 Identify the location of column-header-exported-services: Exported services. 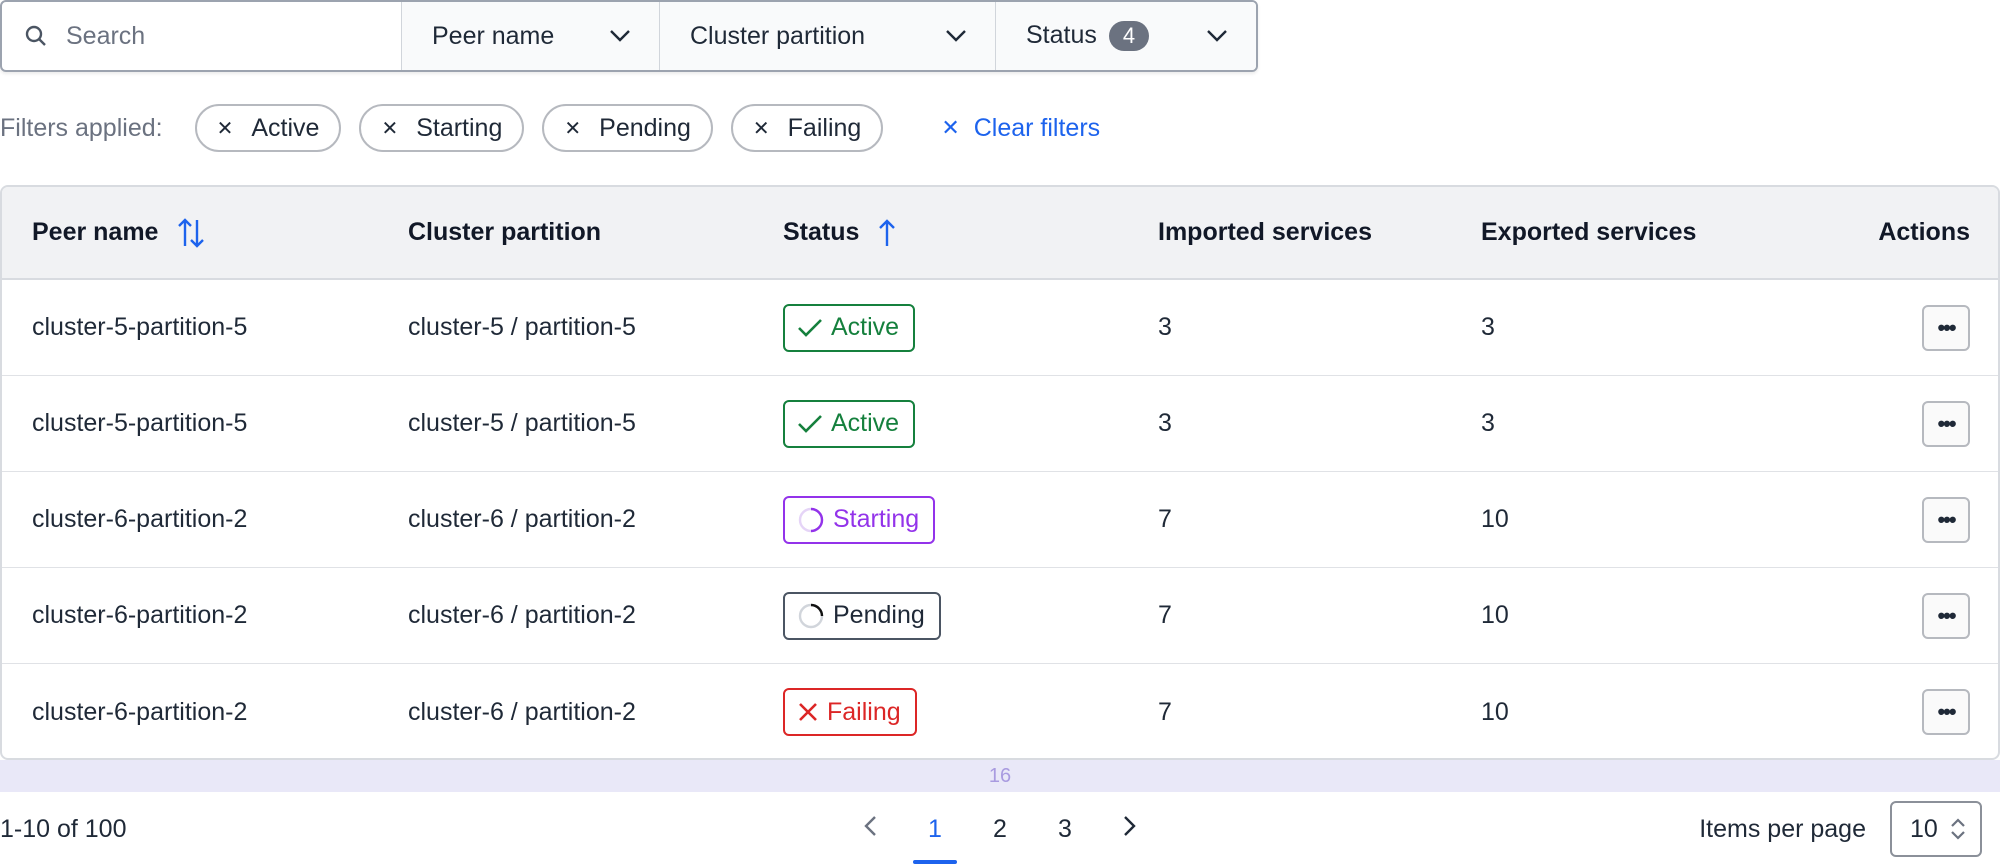
(1589, 232).